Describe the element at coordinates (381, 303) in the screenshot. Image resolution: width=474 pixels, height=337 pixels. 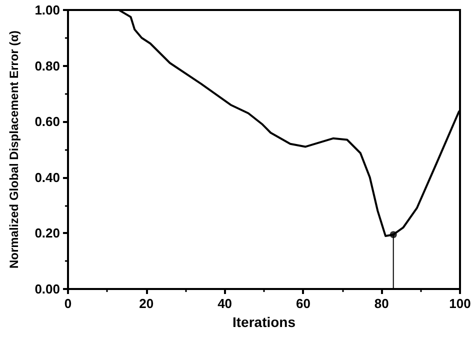
I see `x-tick-label: 80` at that location.